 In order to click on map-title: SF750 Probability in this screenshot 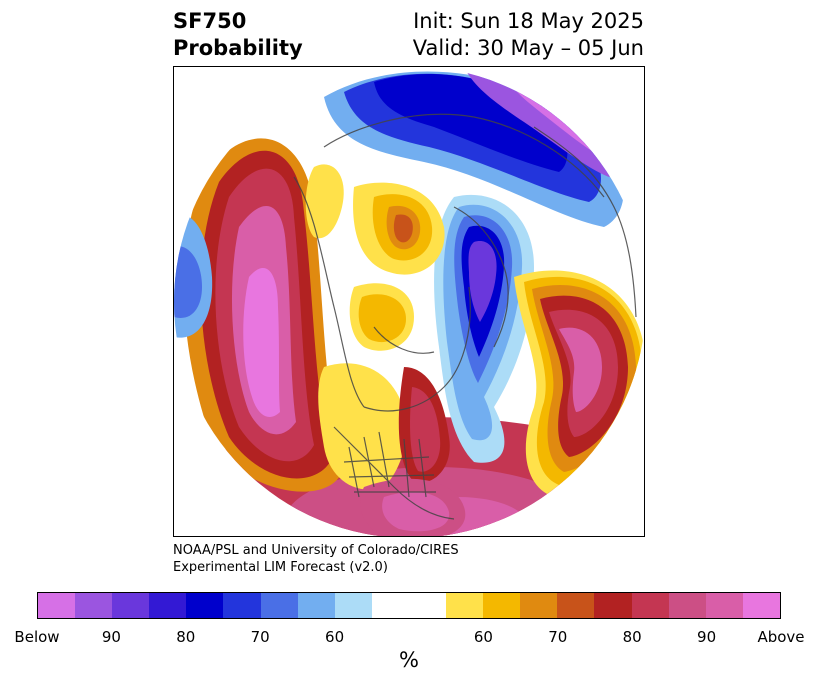, I will do `click(238, 35)`.